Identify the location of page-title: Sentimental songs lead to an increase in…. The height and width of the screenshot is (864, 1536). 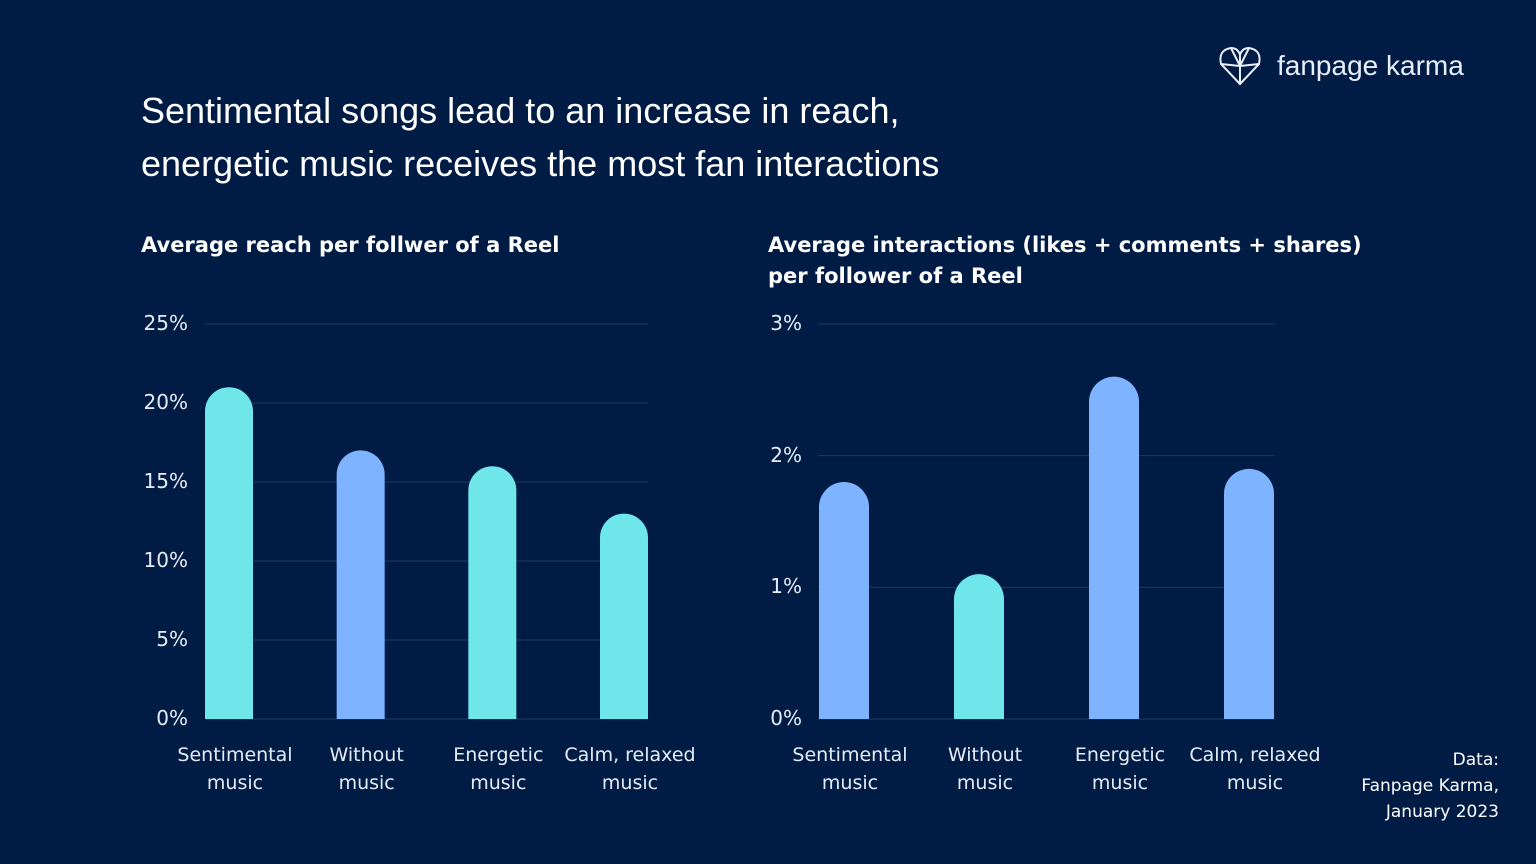
(540, 137).